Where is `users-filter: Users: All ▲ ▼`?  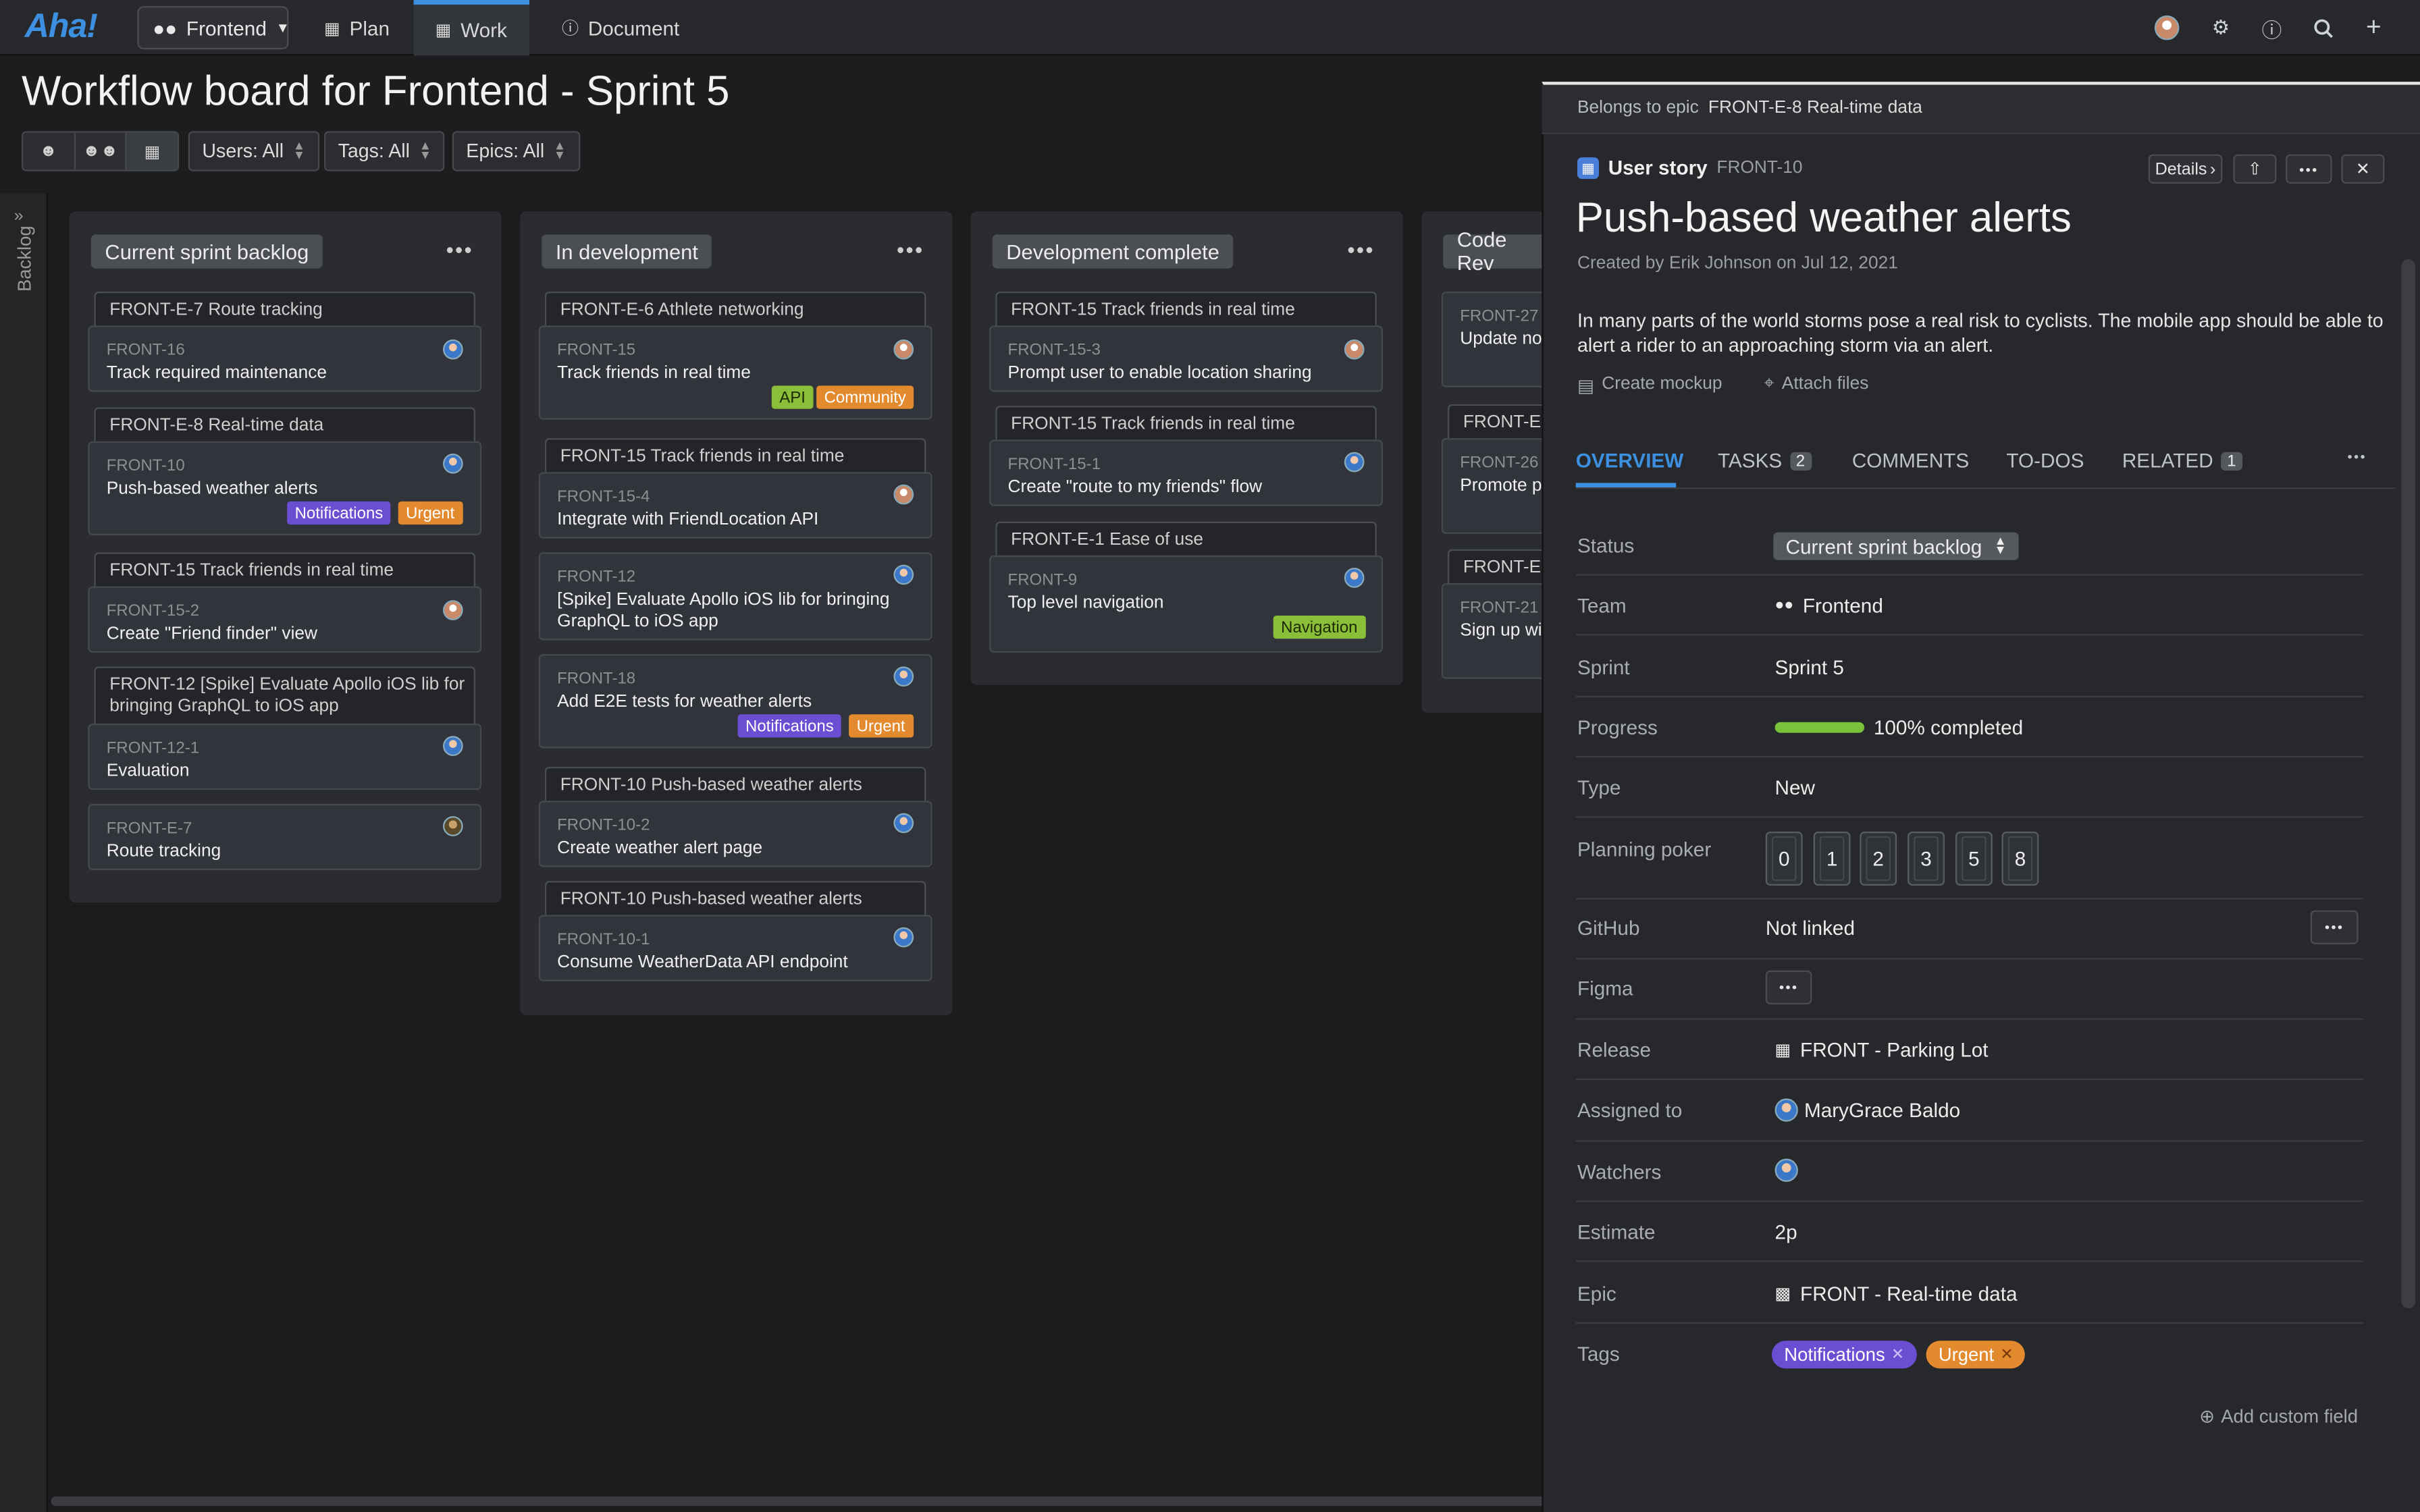
users-filter: Users: All ▲ ▼ is located at coordinates (253, 151).